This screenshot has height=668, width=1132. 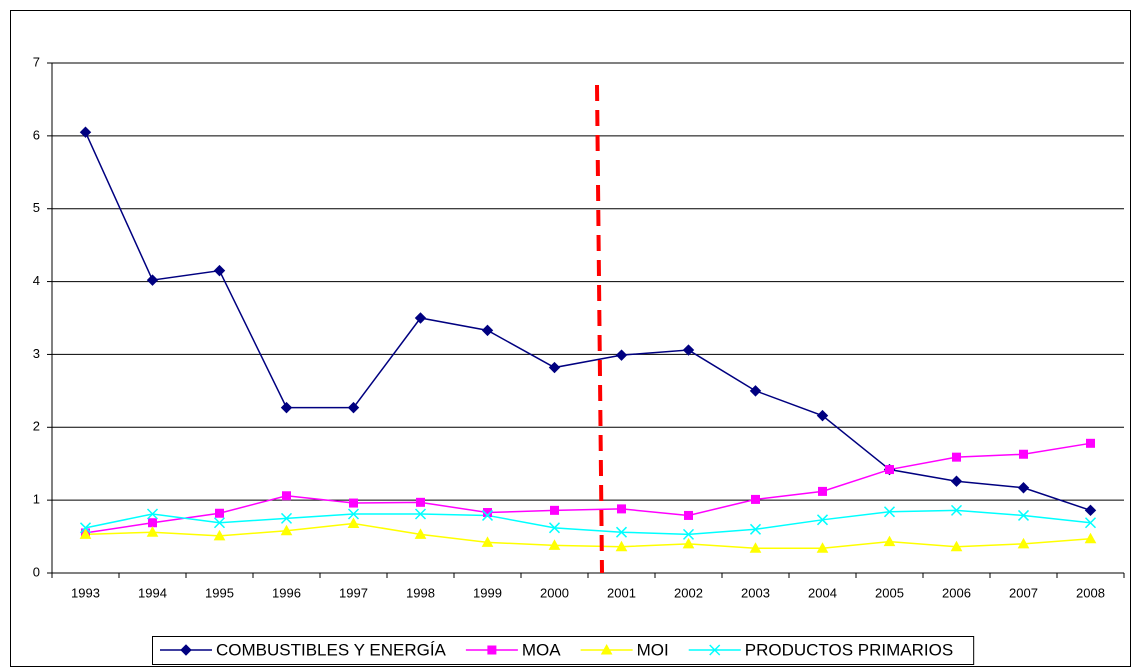 What do you see at coordinates (1023, 592) in the screenshot?
I see `x-tick-label: 2007` at bounding box center [1023, 592].